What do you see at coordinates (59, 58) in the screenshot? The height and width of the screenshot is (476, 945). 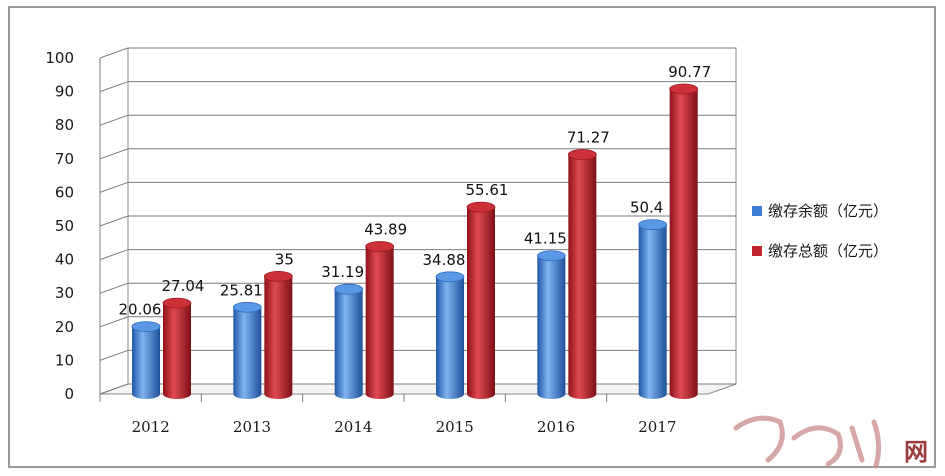 I see `y-tick-label: 100` at bounding box center [59, 58].